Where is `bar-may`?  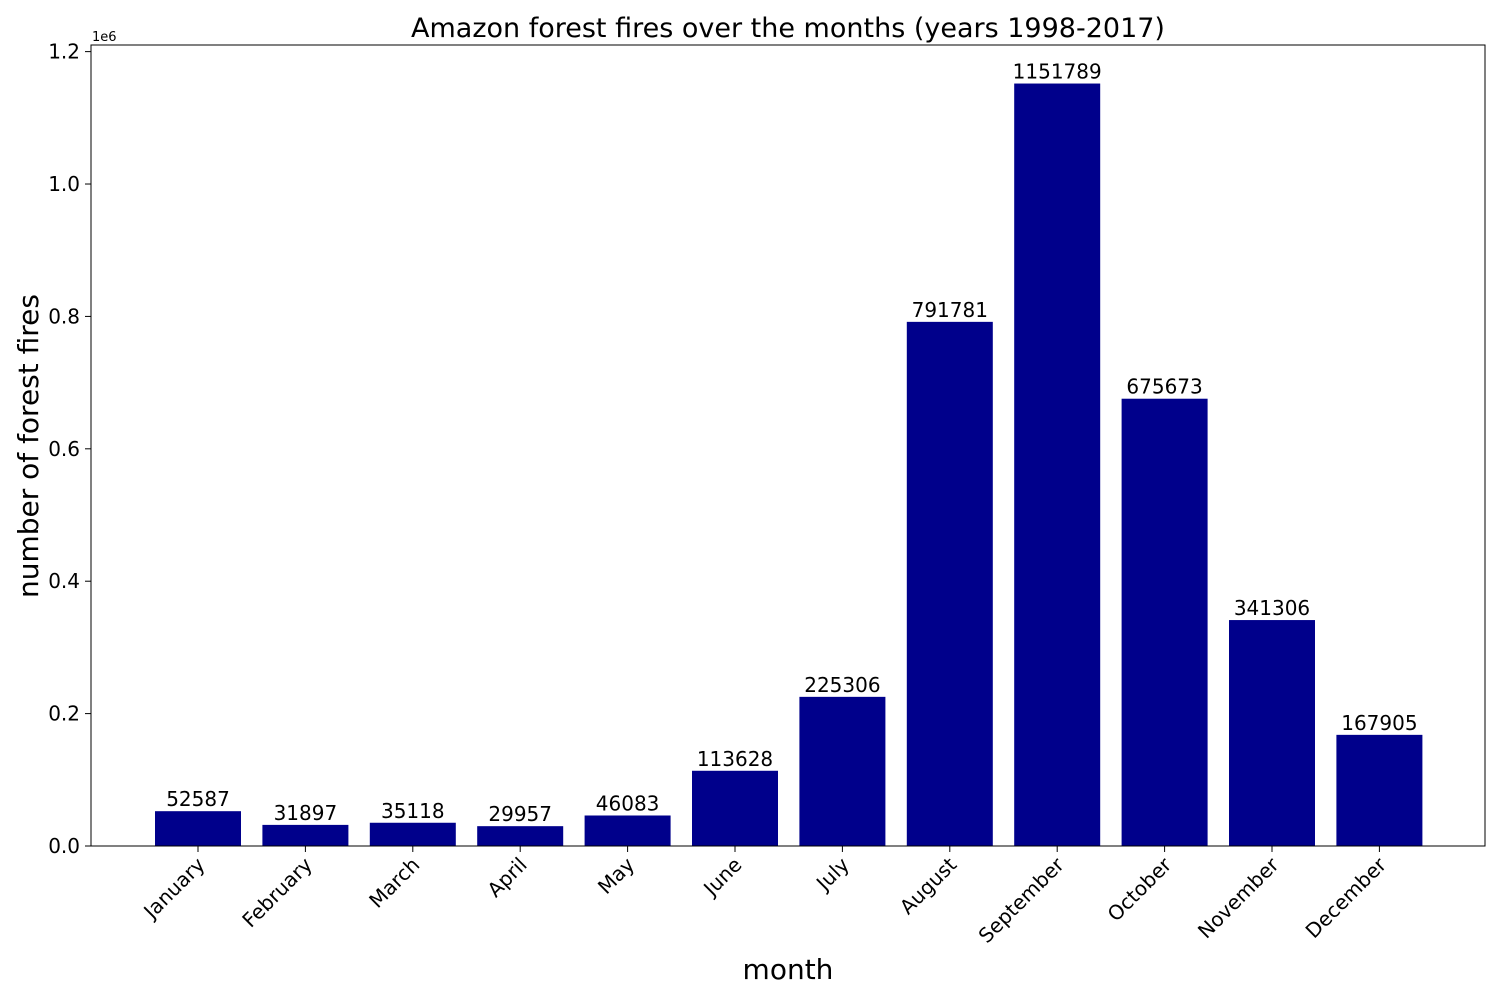
bar-may is located at coordinates (627, 830).